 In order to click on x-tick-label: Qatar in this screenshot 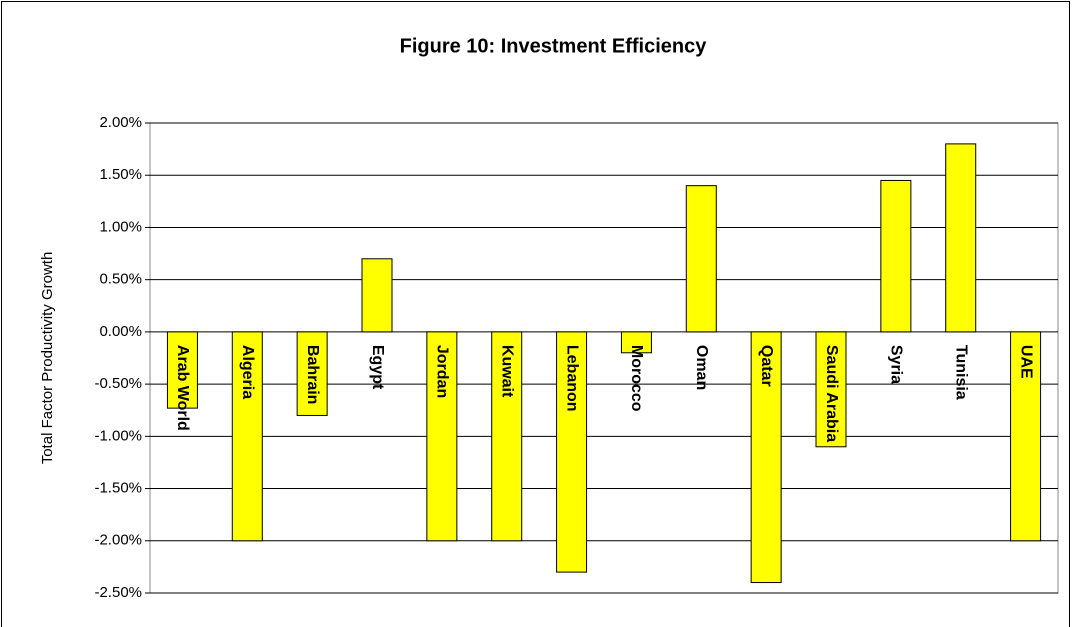, I will do `click(766, 366)`.